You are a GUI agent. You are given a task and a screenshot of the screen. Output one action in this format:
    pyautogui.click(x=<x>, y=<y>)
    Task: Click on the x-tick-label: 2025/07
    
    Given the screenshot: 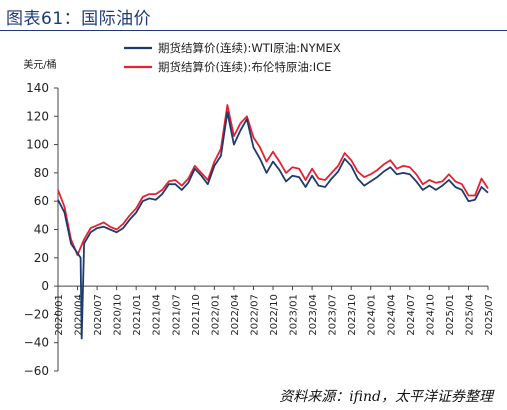 What is the action you would take?
    pyautogui.click(x=489, y=315)
    